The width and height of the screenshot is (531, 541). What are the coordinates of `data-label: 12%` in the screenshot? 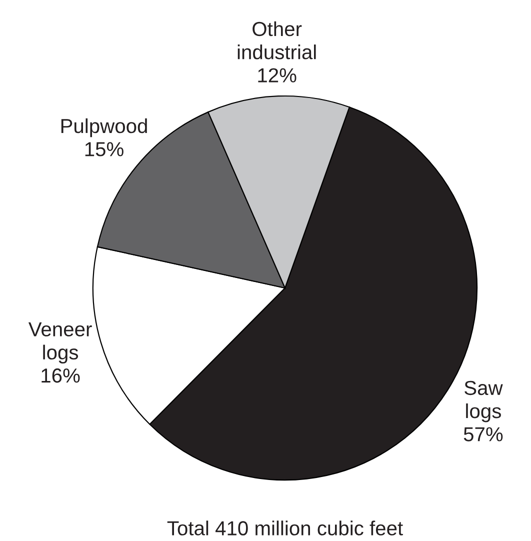 It's located at (277, 75).